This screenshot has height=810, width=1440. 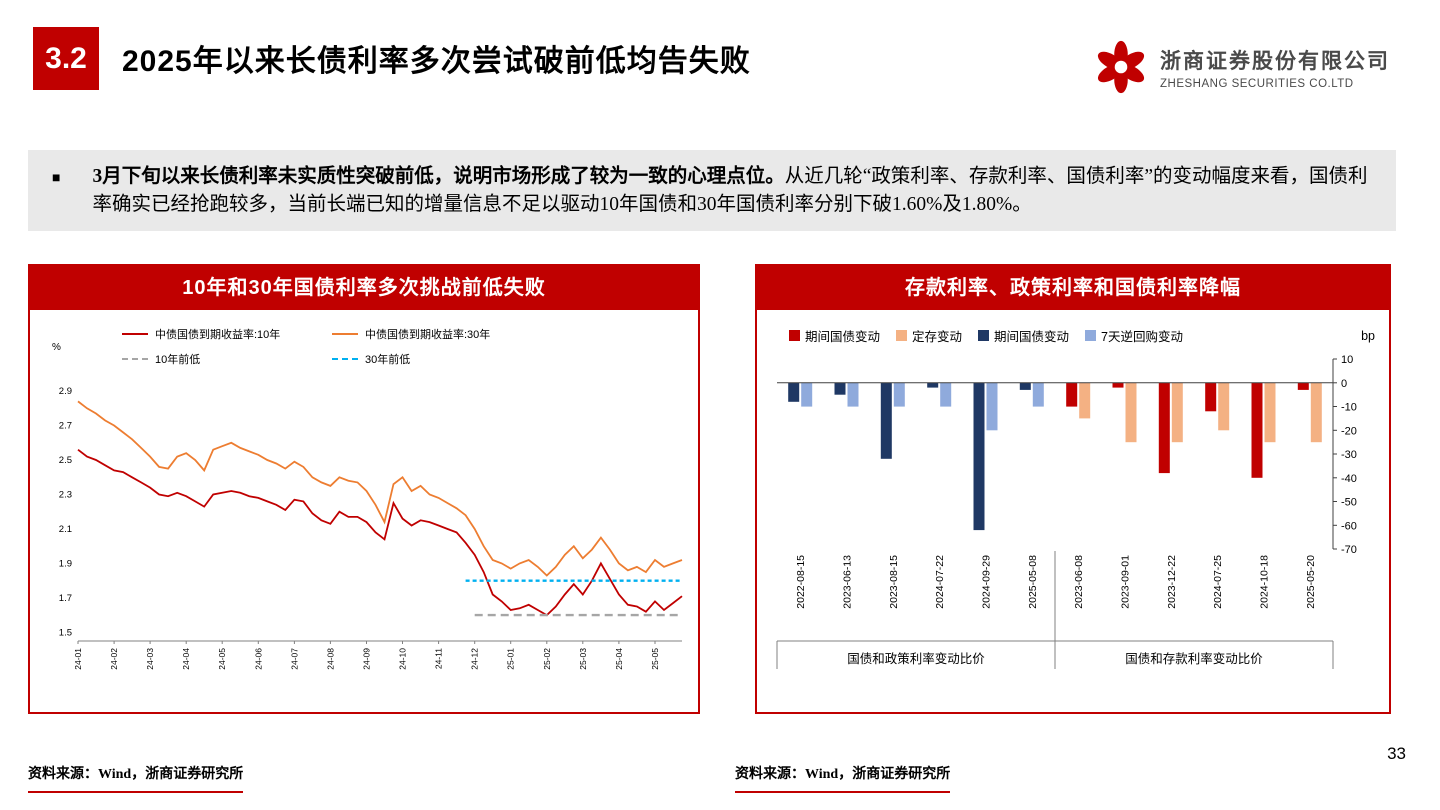 What do you see at coordinates (916, 658) in the screenshot?
I see `svg-text: 国债和政策利率变动比价` at bounding box center [916, 658].